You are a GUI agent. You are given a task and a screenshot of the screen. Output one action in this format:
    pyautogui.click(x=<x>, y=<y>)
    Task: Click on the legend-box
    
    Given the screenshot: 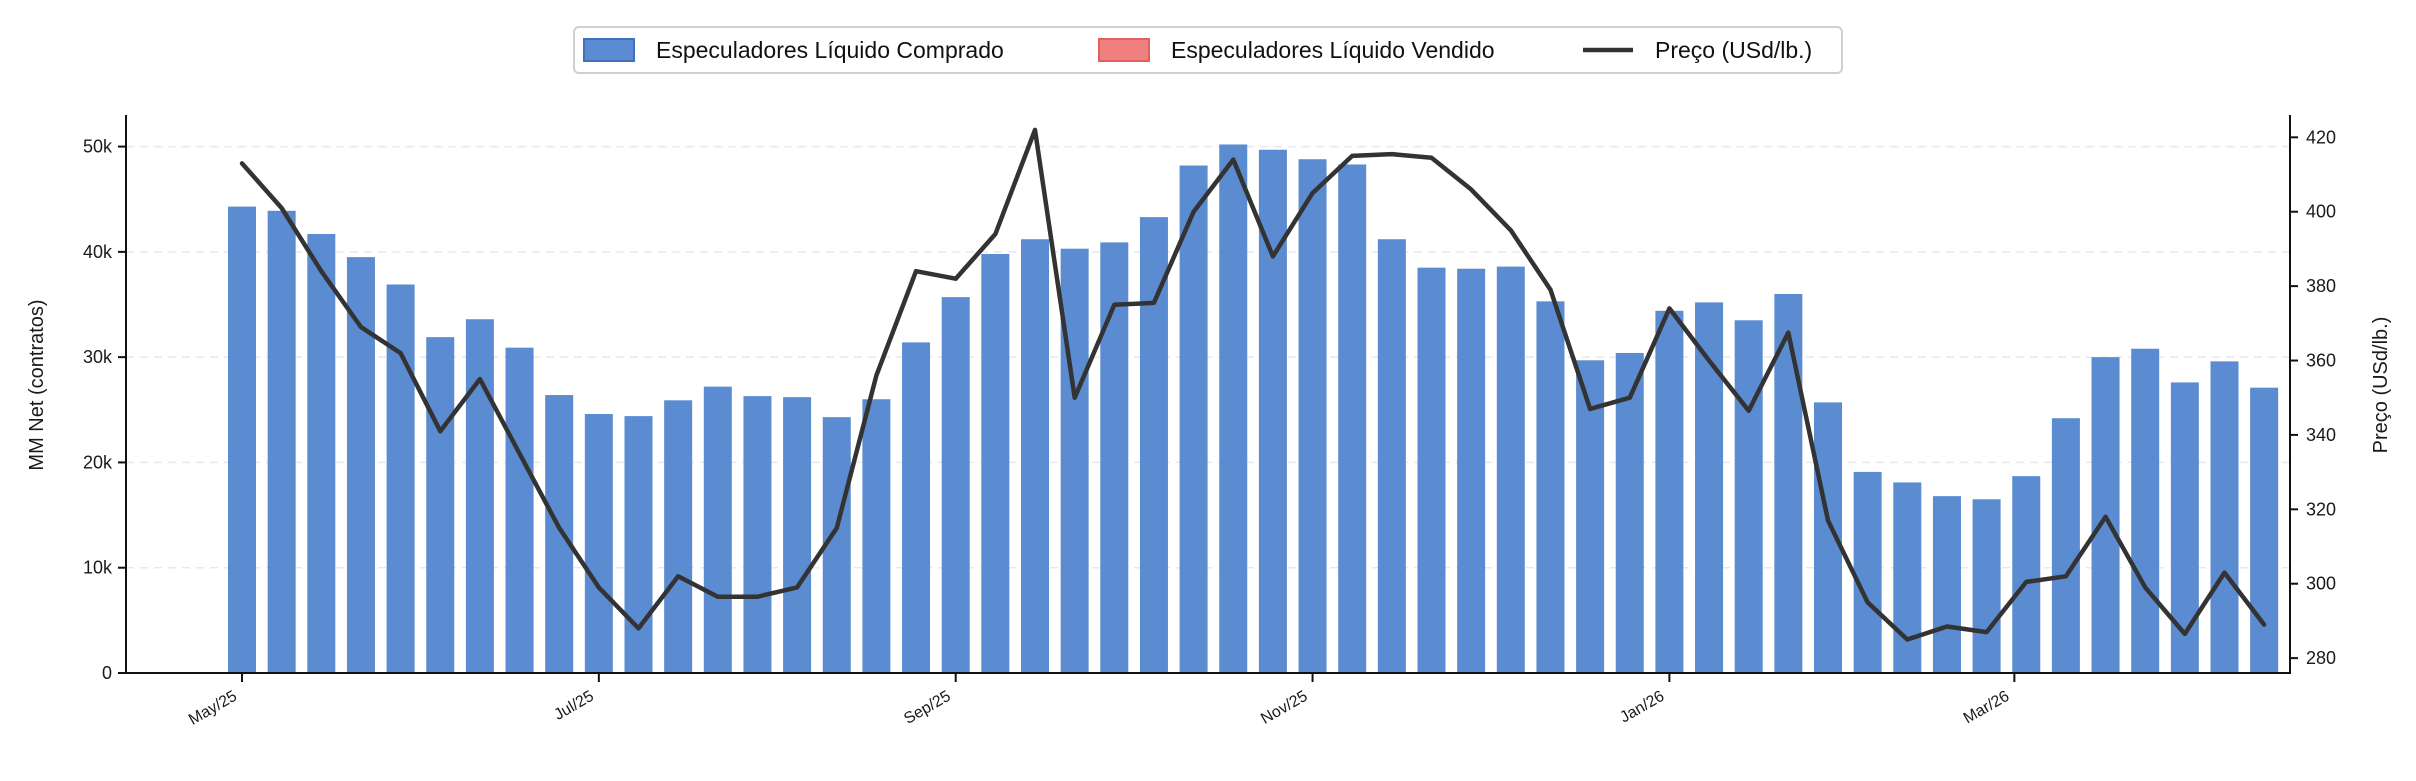 What is the action you would take?
    pyautogui.click(x=1208, y=50)
    